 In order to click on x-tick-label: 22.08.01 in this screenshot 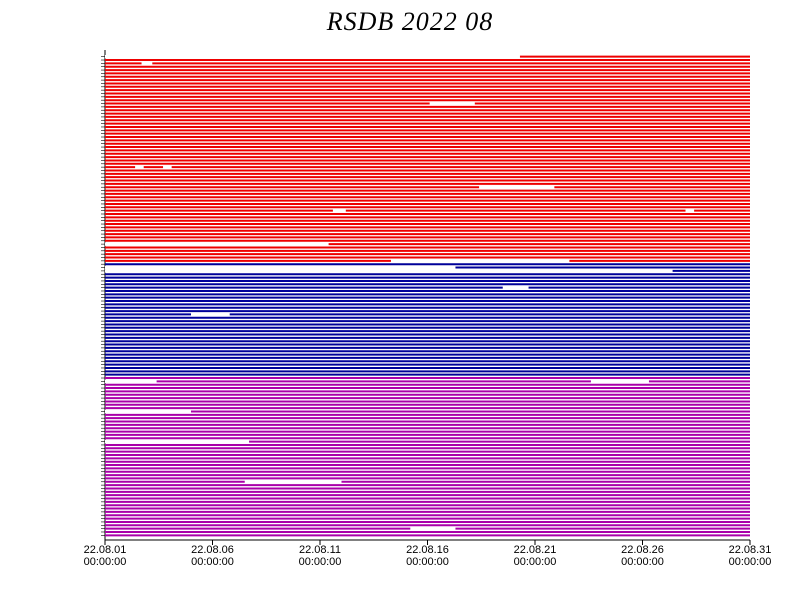, I will do `click(105, 550)`.